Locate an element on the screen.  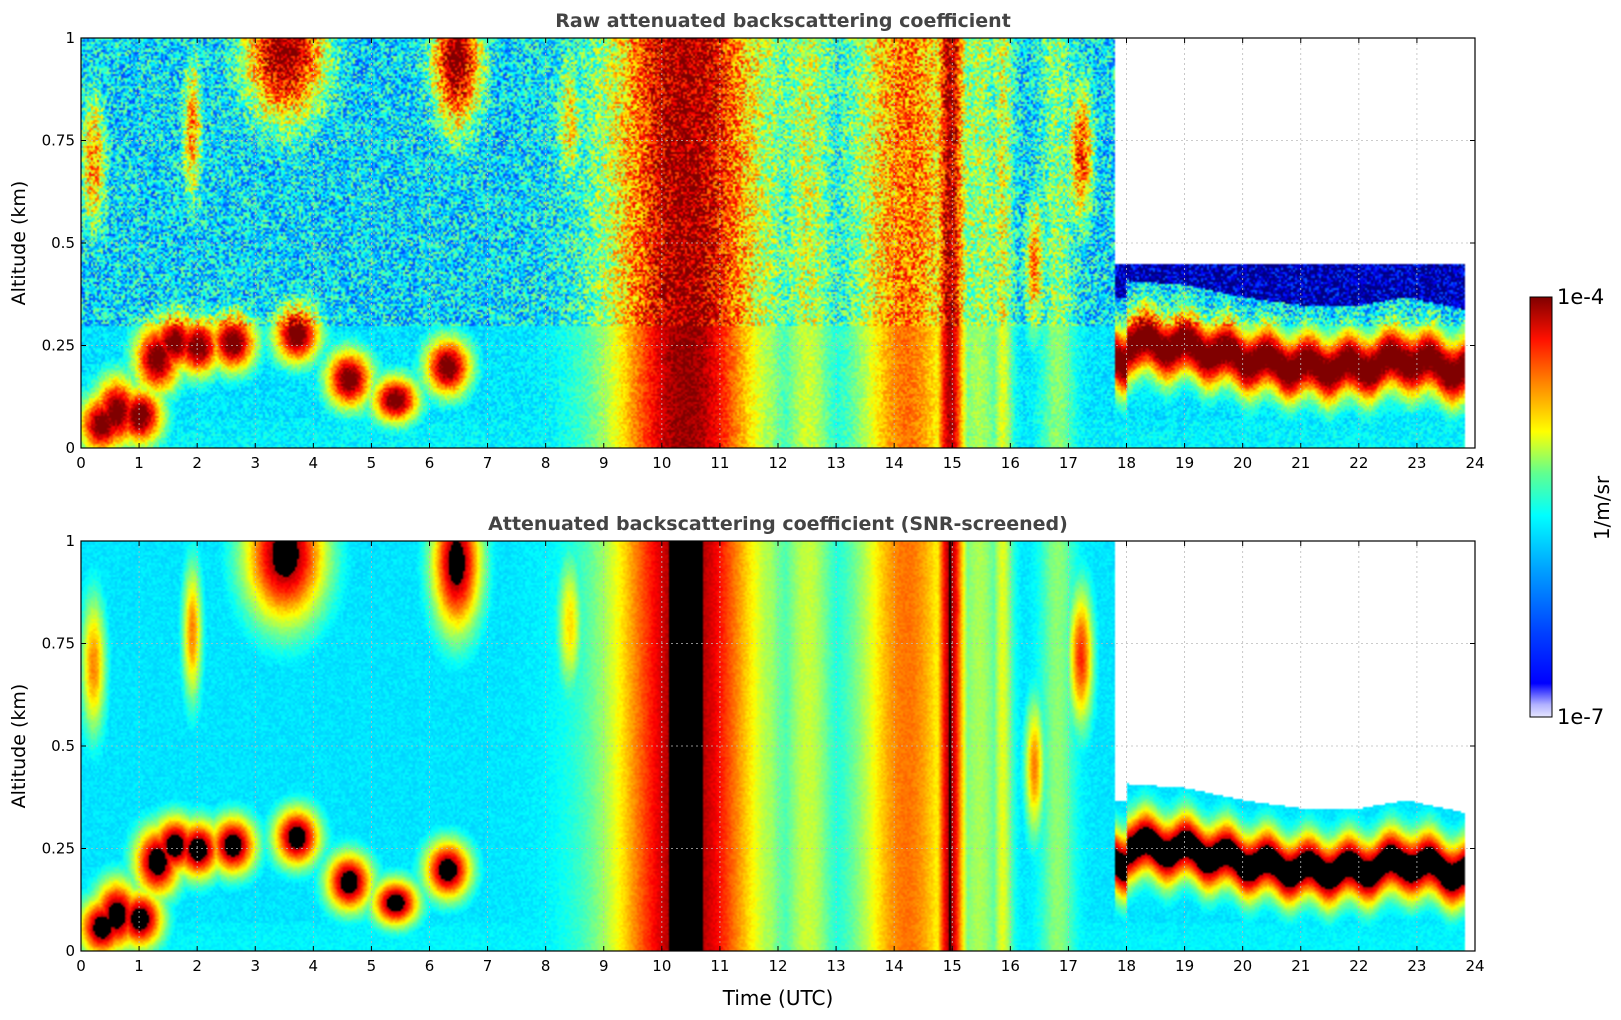
top-y-axis-label: Altitude (km) is located at coordinates (19, 243).